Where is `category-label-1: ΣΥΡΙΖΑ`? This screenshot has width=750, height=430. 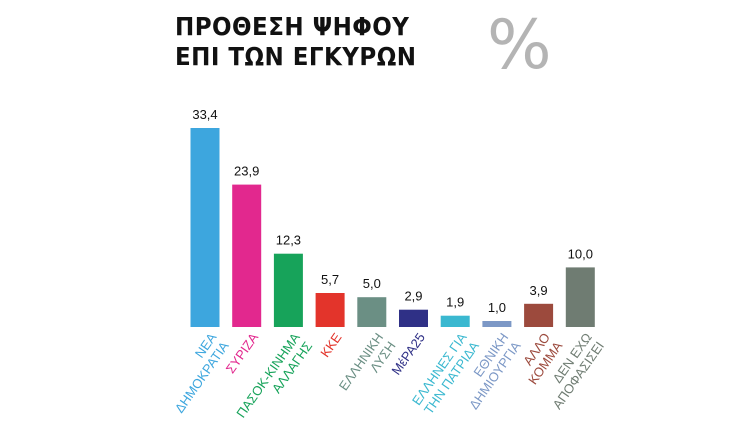
category-label-1: ΣΥΡΙΖΑ is located at coordinates (242, 353).